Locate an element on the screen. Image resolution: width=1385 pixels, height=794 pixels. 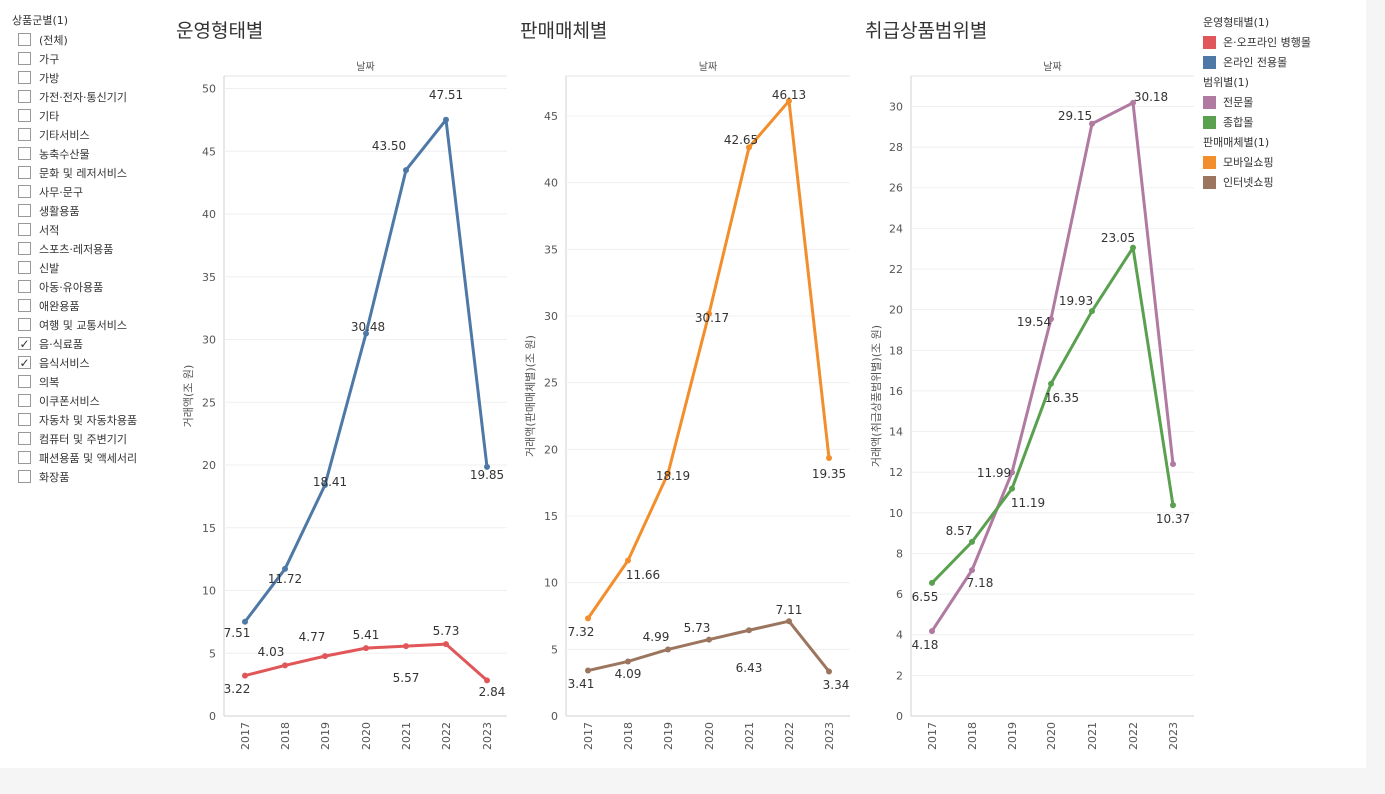
data-label: 11.66 is located at coordinates (643, 575).